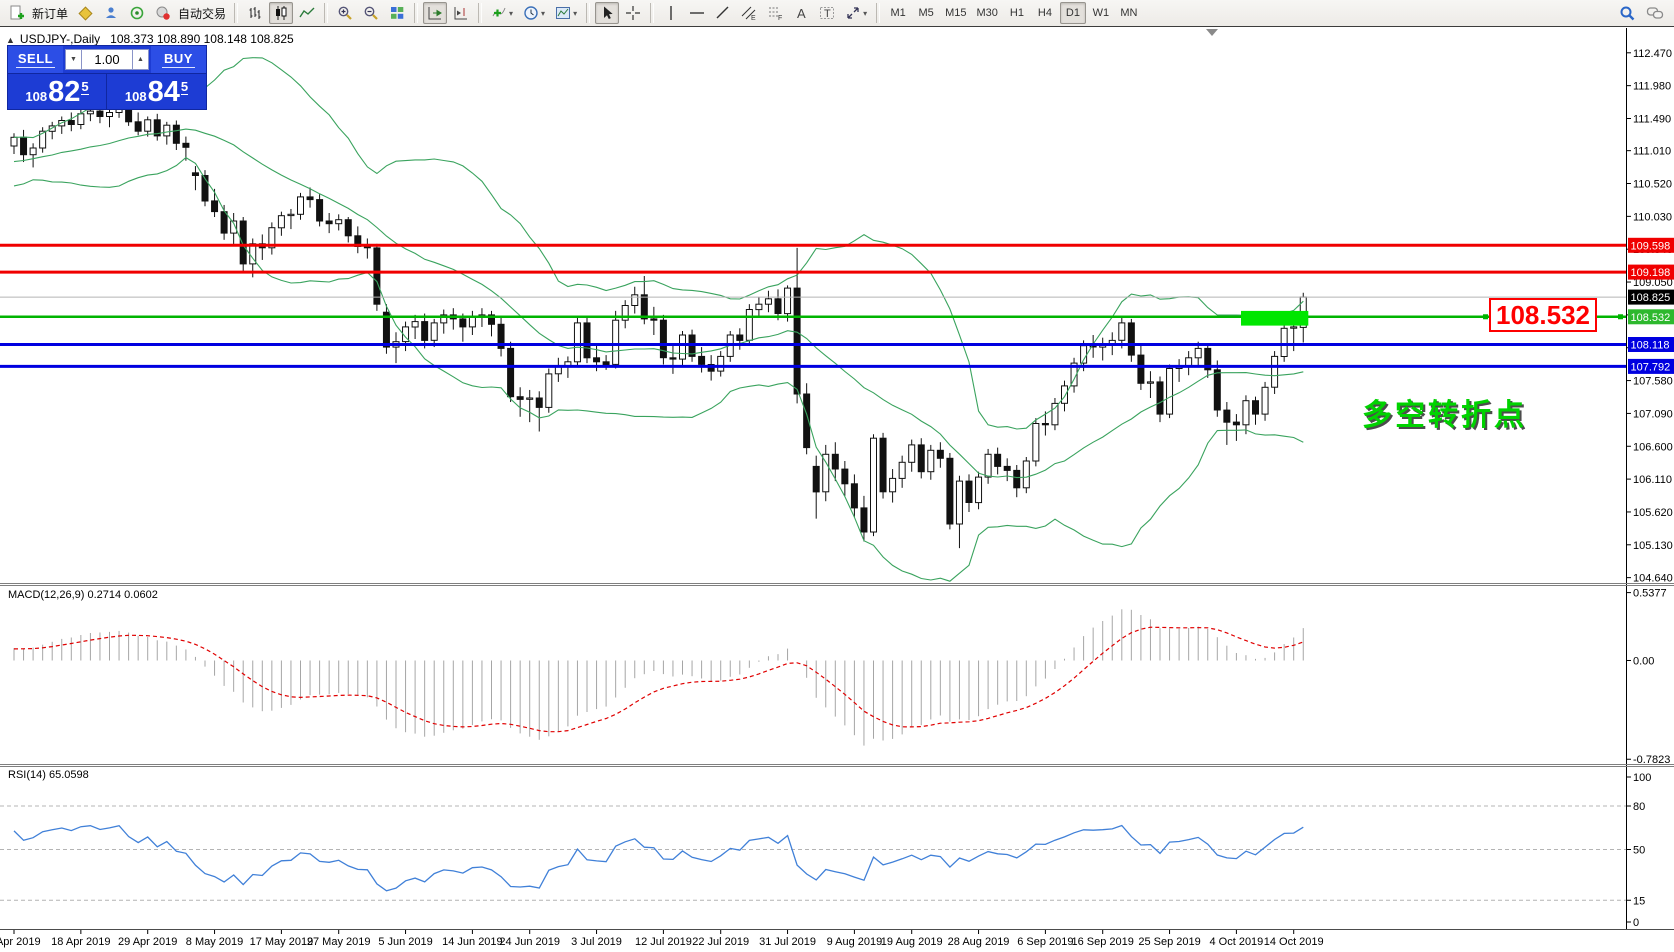  What do you see at coordinates (73, 59) in the screenshot?
I see `volume-decrease-button: ▼` at bounding box center [73, 59].